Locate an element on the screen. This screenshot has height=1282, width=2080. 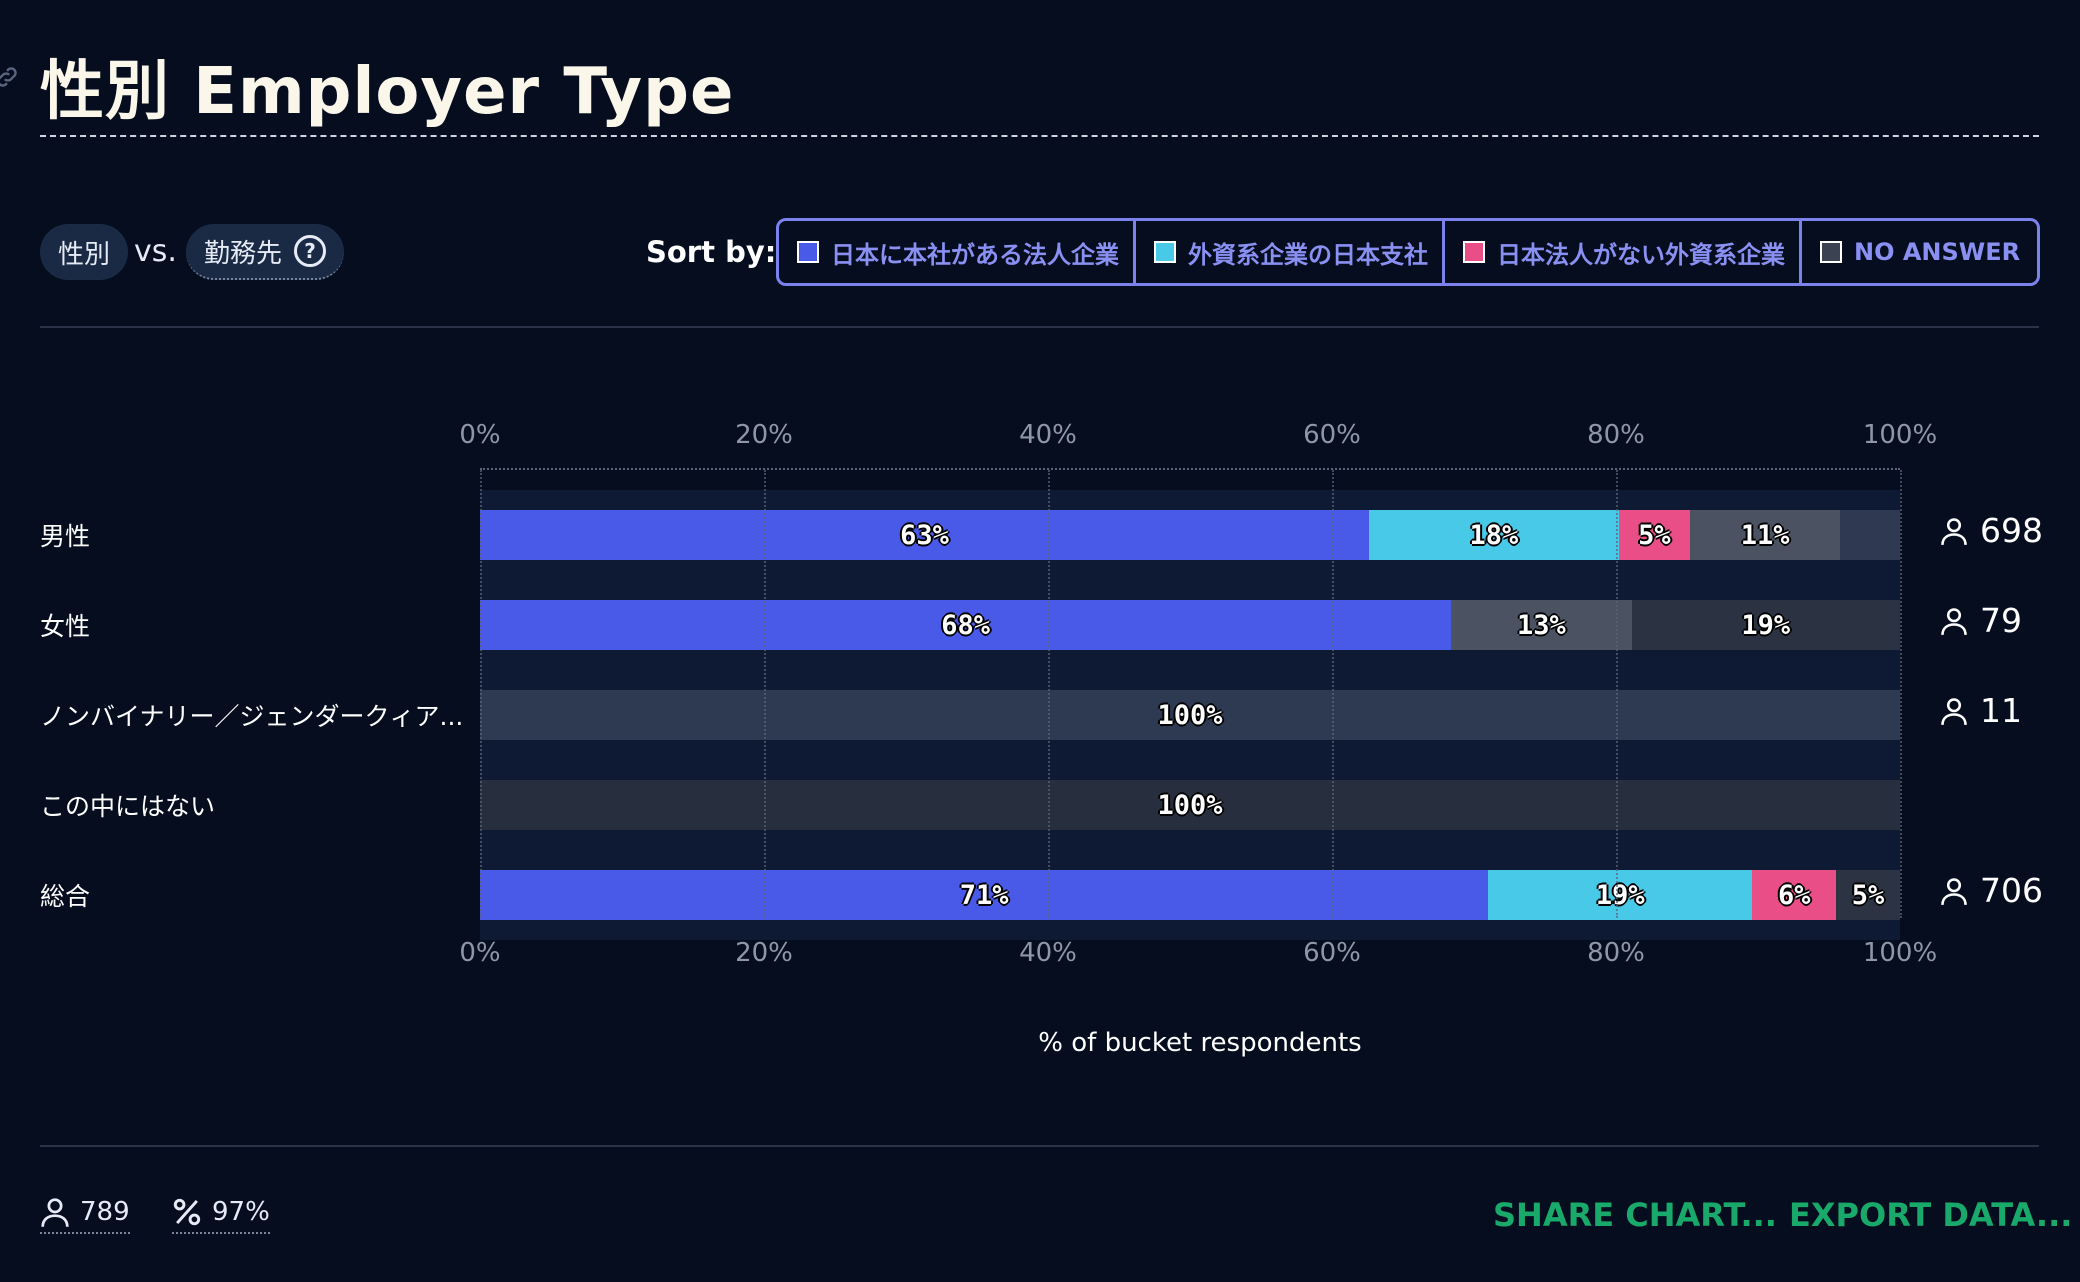
bar-segment: 13% is located at coordinates (1541, 625).